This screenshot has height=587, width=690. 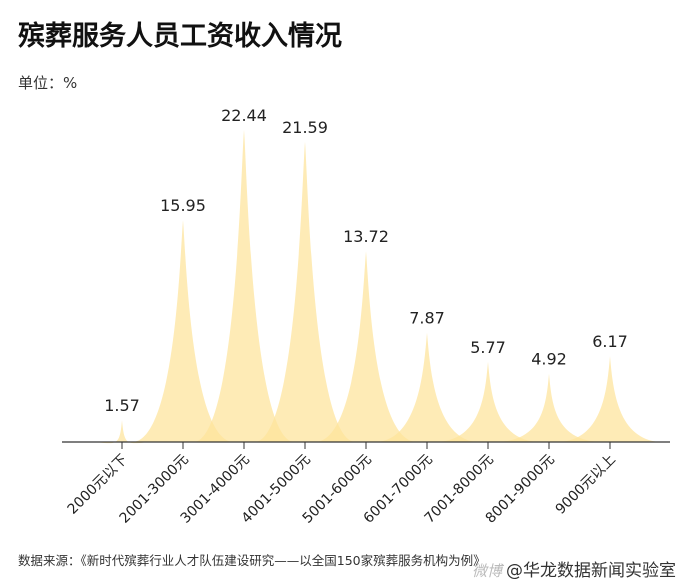 I want to click on brand-credit: 微博 @华龙数据新闻实验室, so click(x=574, y=568).